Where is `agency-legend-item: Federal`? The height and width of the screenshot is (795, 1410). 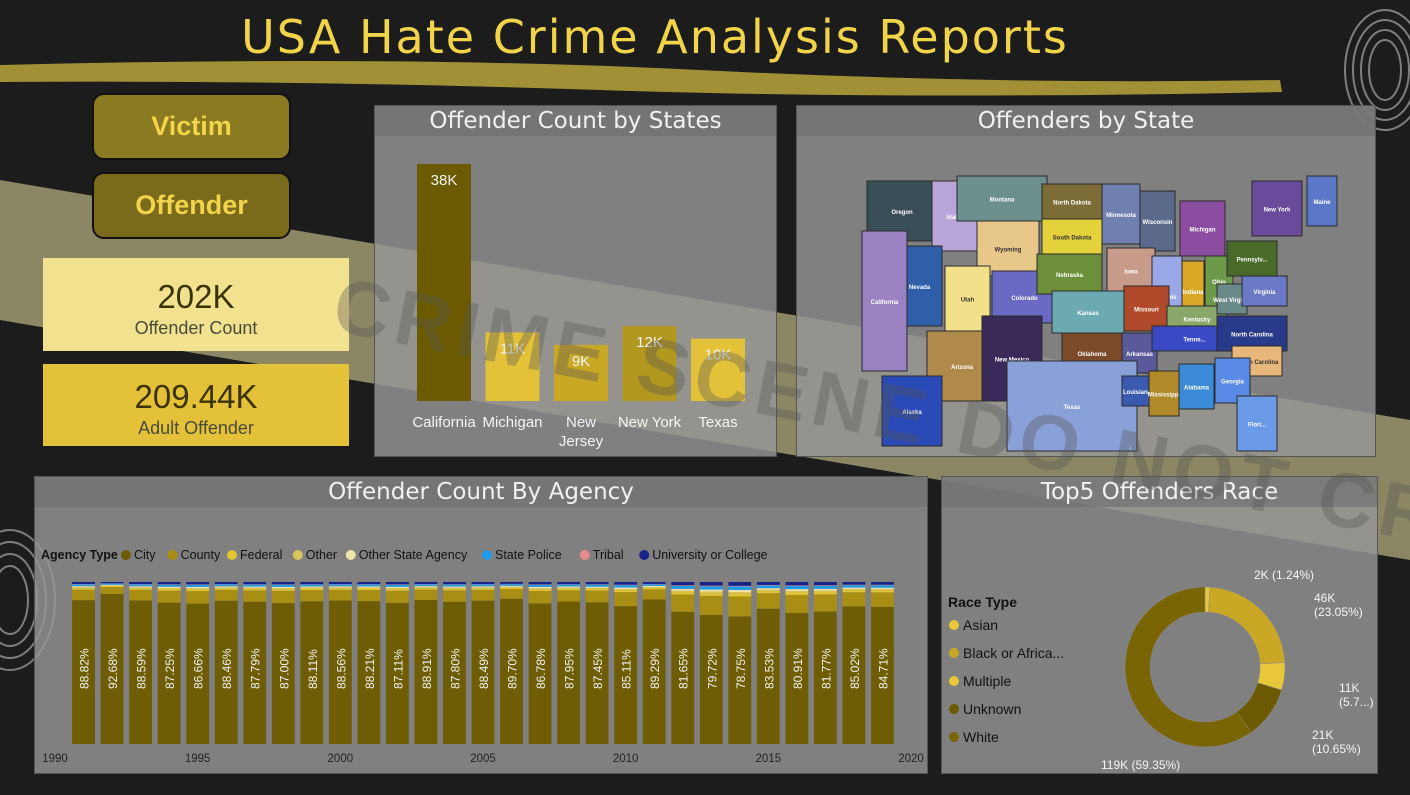 agency-legend-item: Federal is located at coordinates (261, 555).